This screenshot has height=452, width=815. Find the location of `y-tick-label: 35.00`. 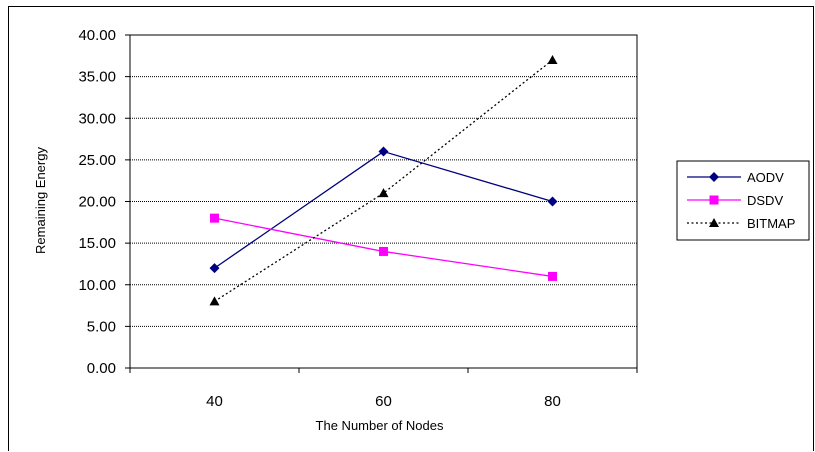

y-tick-label: 35.00 is located at coordinates (97, 77).